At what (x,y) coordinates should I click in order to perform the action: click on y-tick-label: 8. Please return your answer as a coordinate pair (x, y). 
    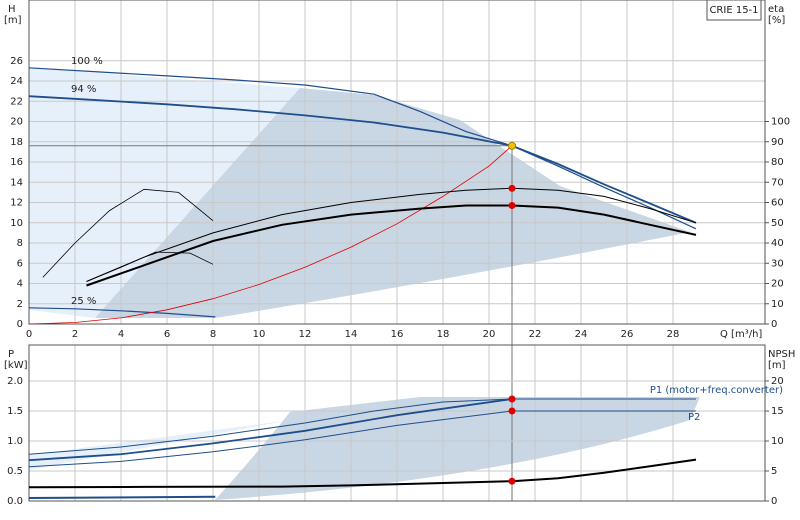
    Looking at the image, I should click on (20, 243).